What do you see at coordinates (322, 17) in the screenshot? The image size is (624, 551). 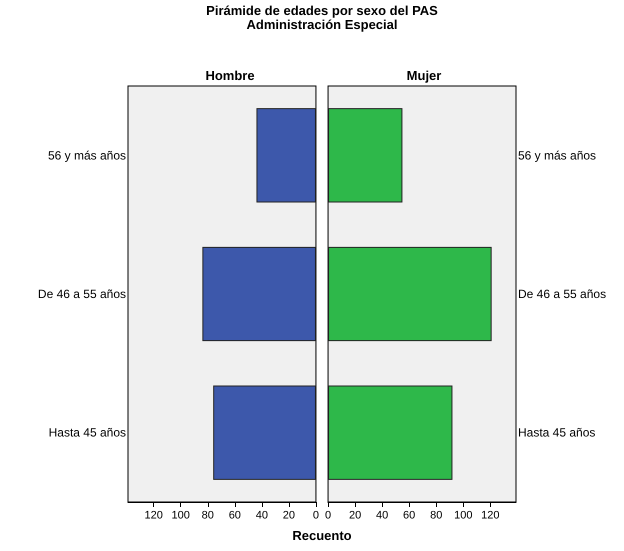 I see `chart-title: Pirámide de edades por sexo del PAS Administración Especial` at bounding box center [322, 17].